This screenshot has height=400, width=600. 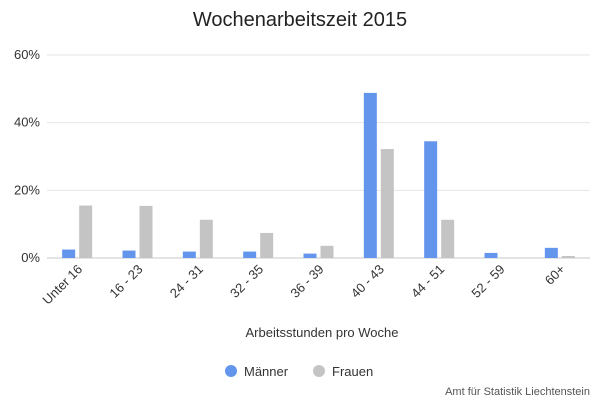 What do you see at coordinates (27, 189) in the screenshot?
I see `y-tick-label: 20%` at bounding box center [27, 189].